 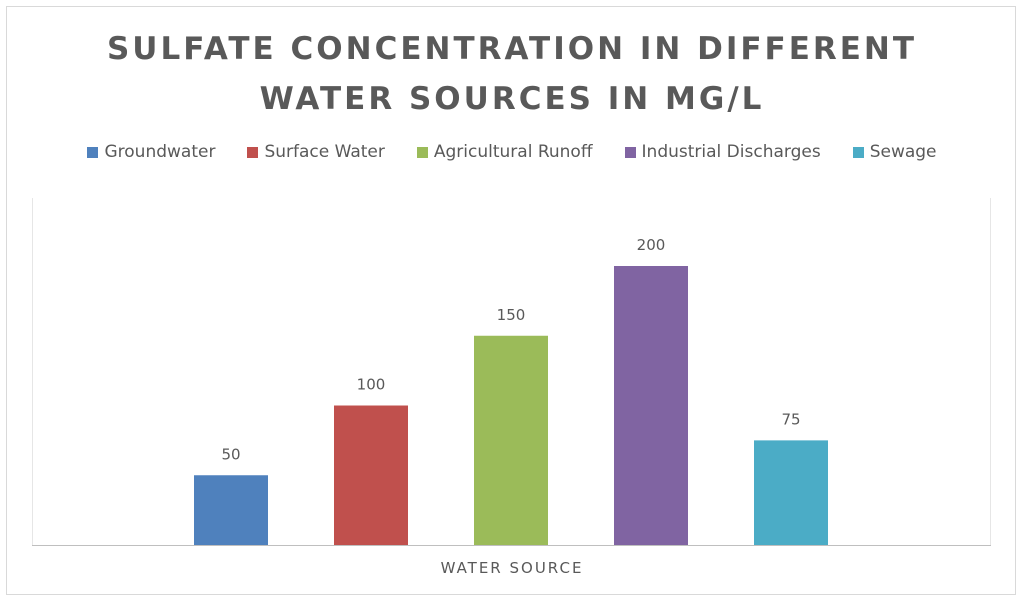 What do you see at coordinates (511, 315) in the screenshot?
I see `data-label-agricultural-runoff: 150` at bounding box center [511, 315].